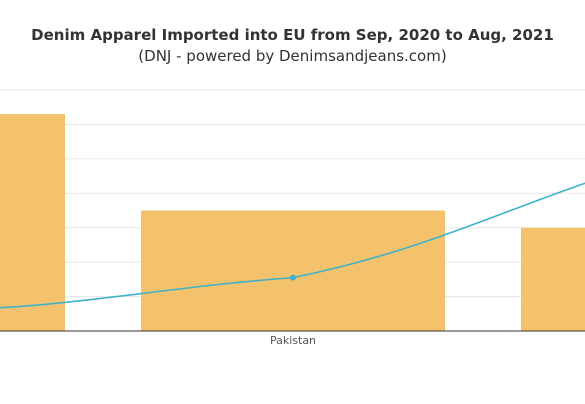  What do you see at coordinates (293, 277) in the screenshot?
I see `line-point` at bounding box center [293, 277].